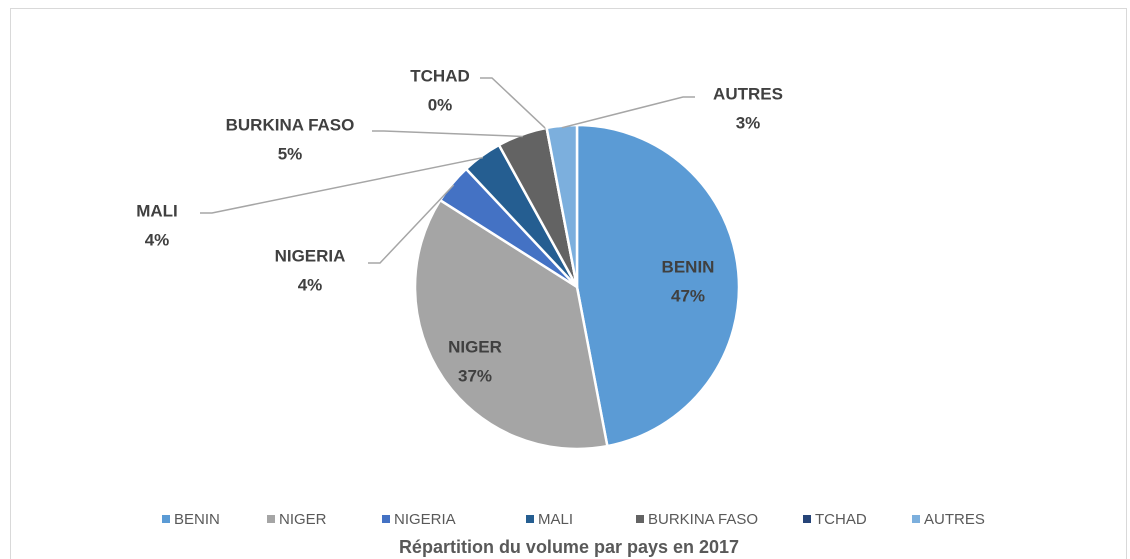 Image resolution: width=1130 pixels, height=559 pixels. Describe the element at coordinates (303, 519) in the screenshot. I see `legend-label: NIGER` at that location.